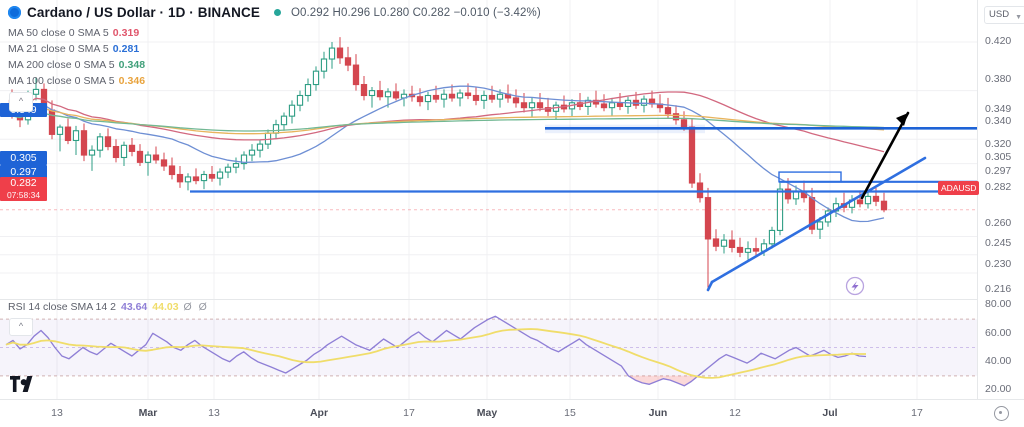  What do you see at coordinates (1001, 413) in the screenshot?
I see `axis-reset-icon` at bounding box center [1001, 413].